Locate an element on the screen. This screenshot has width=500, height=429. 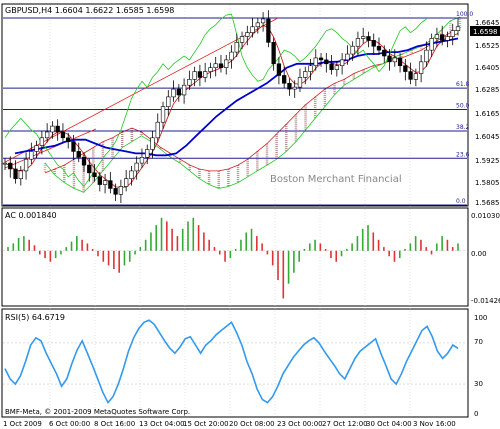
fibonacci-label: 61.8 is located at coordinates (463, 84).